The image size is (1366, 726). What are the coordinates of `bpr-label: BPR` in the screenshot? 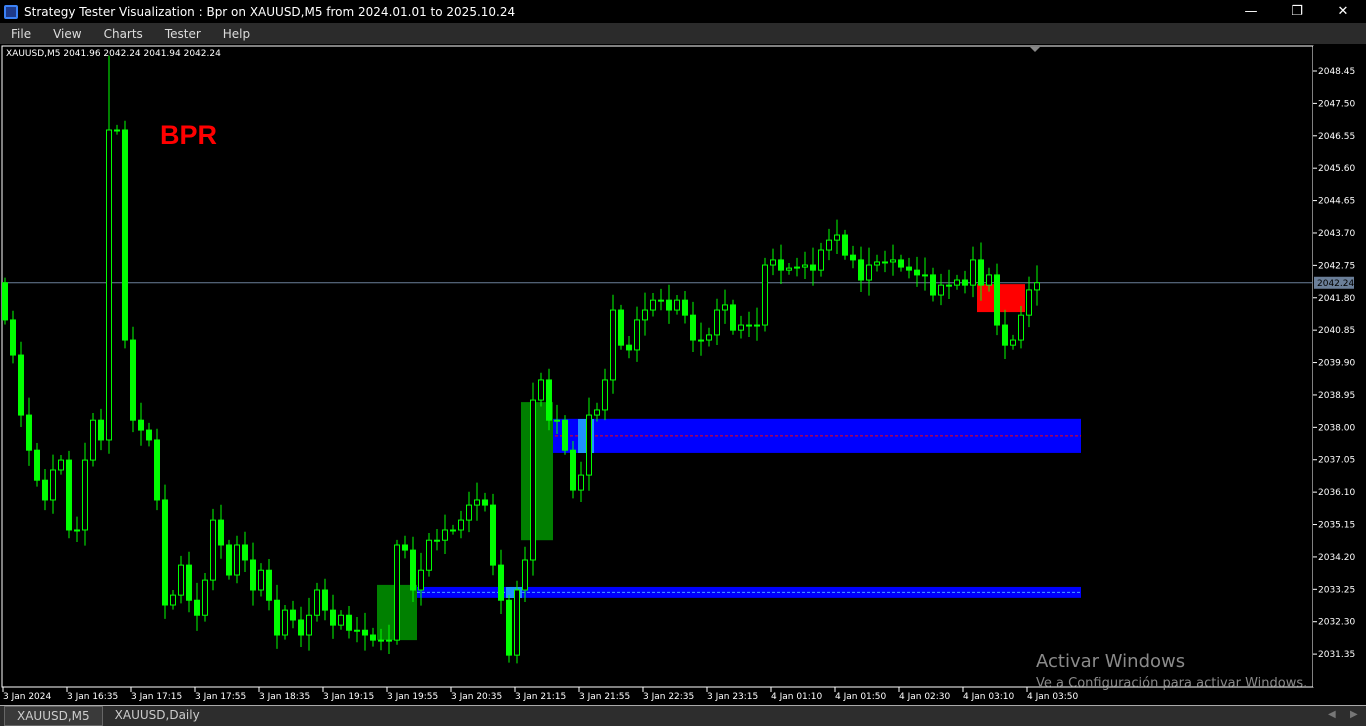 It's located at (189, 135).